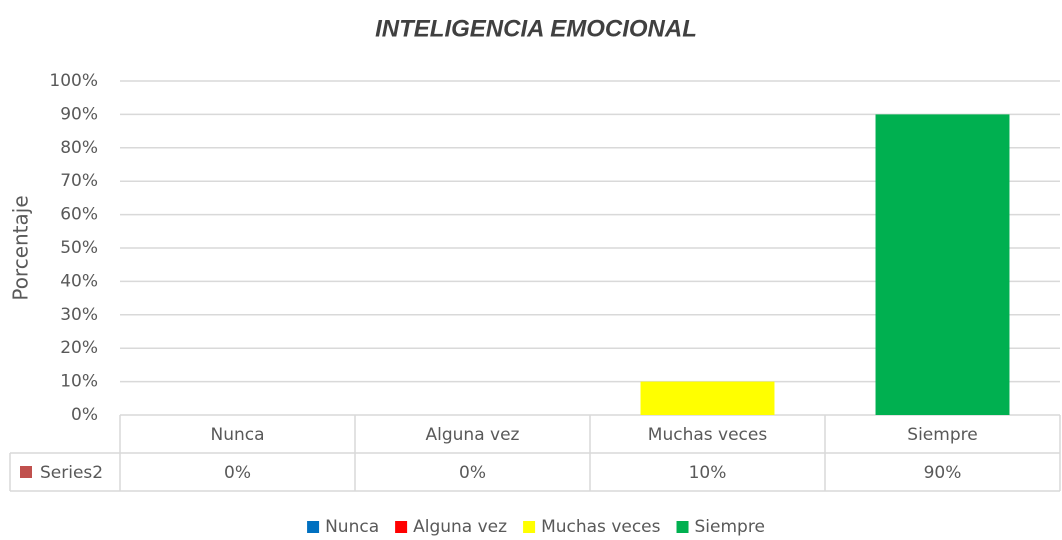 The height and width of the screenshot is (540, 1062). What do you see at coordinates (536, 28) in the screenshot?
I see `chart-title: INTELIGENCIA EMOCIONAL` at bounding box center [536, 28].